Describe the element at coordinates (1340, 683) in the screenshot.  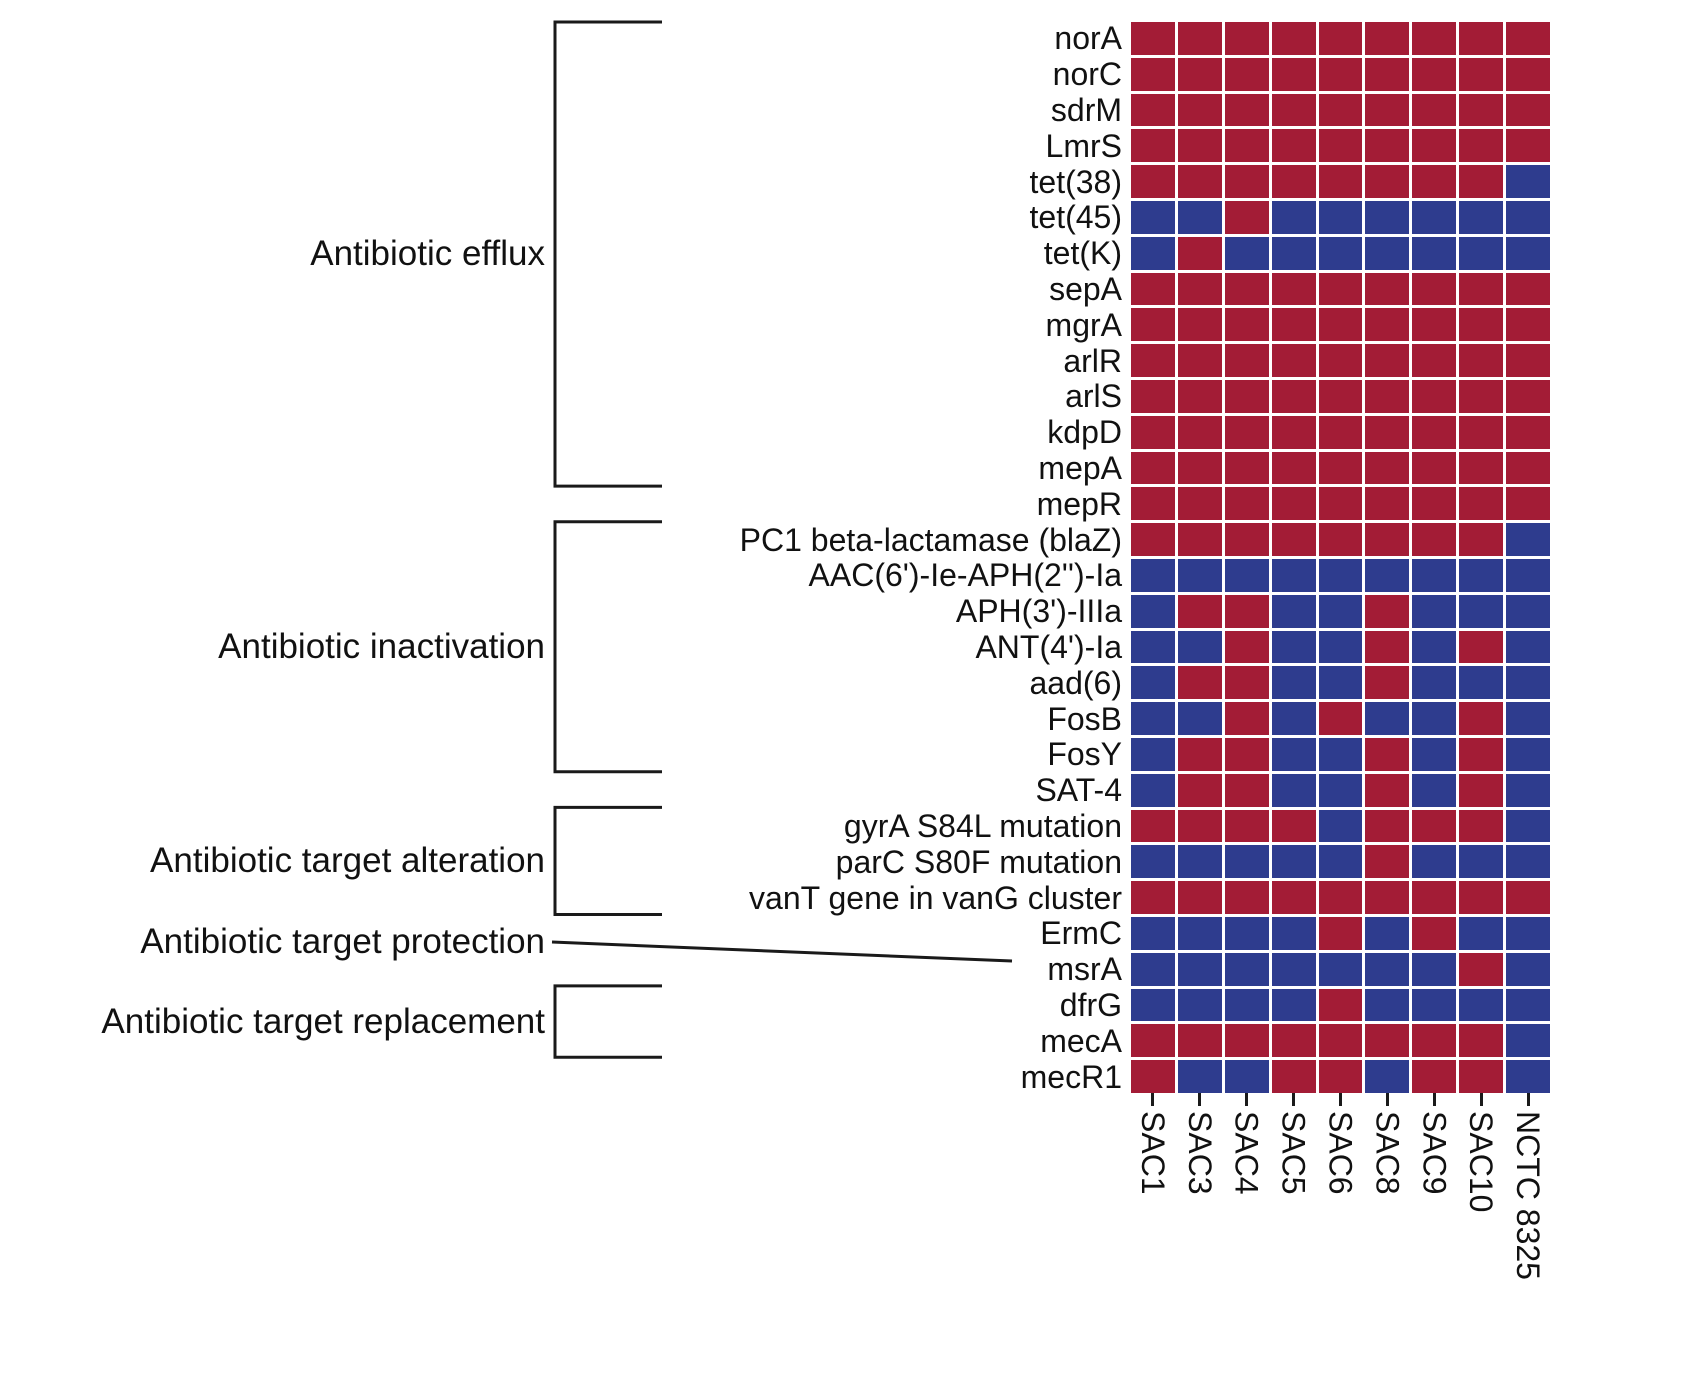
I see `cell-aad-6-sac6` at that location.